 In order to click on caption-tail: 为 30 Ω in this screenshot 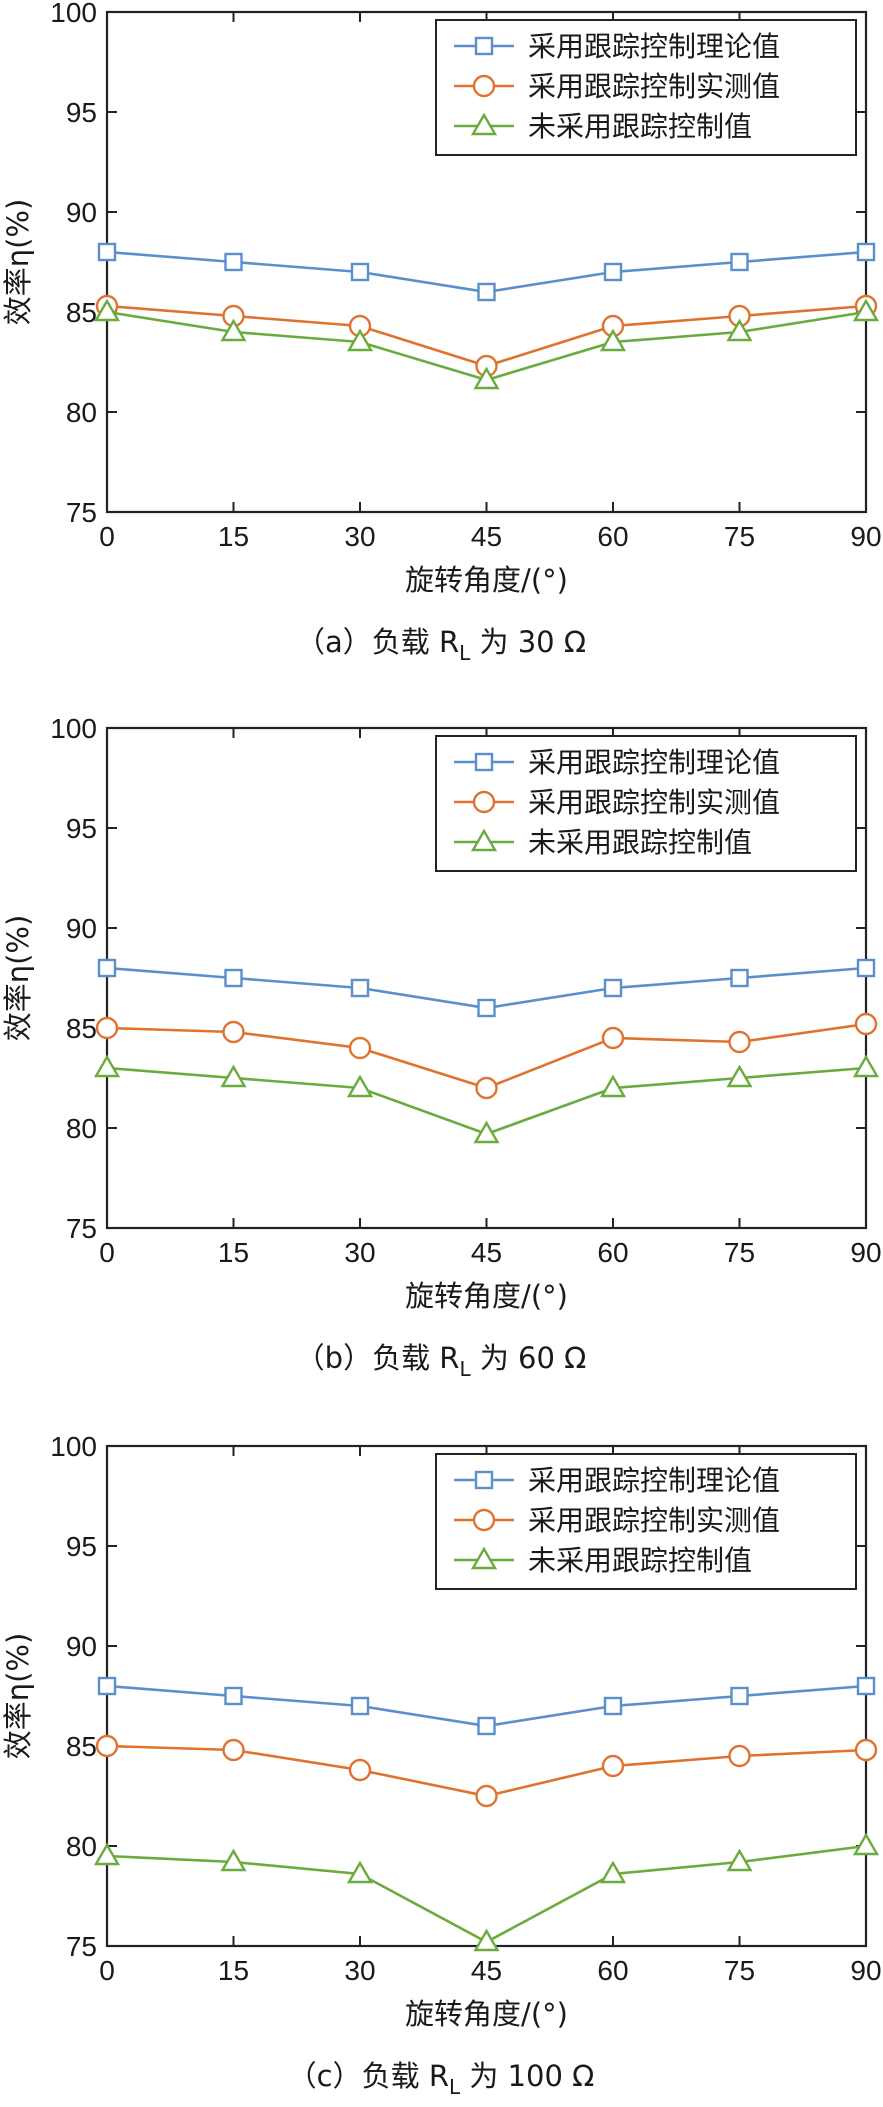, I will do `click(528, 642)`.